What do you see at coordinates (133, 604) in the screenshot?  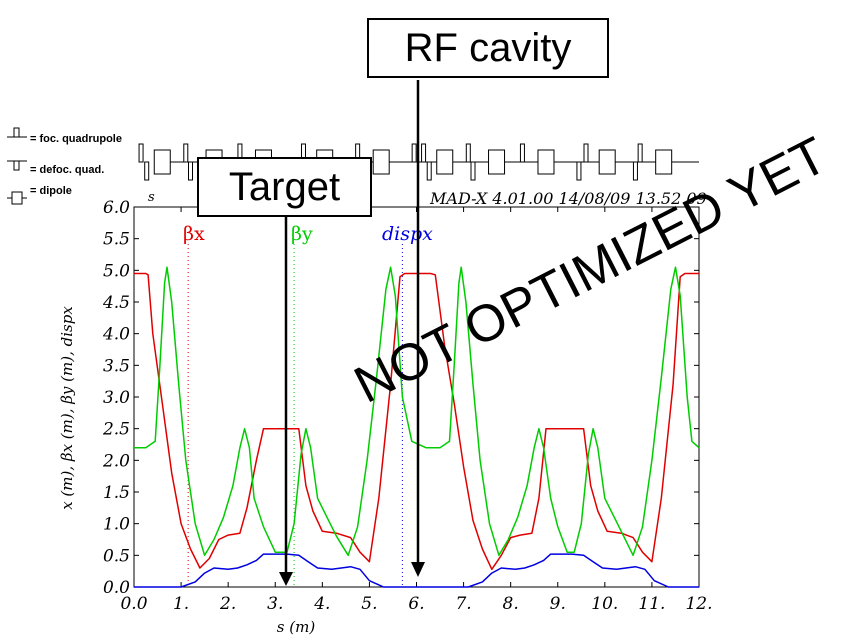 I see `x-tick-label: 0.0` at bounding box center [133, 604].